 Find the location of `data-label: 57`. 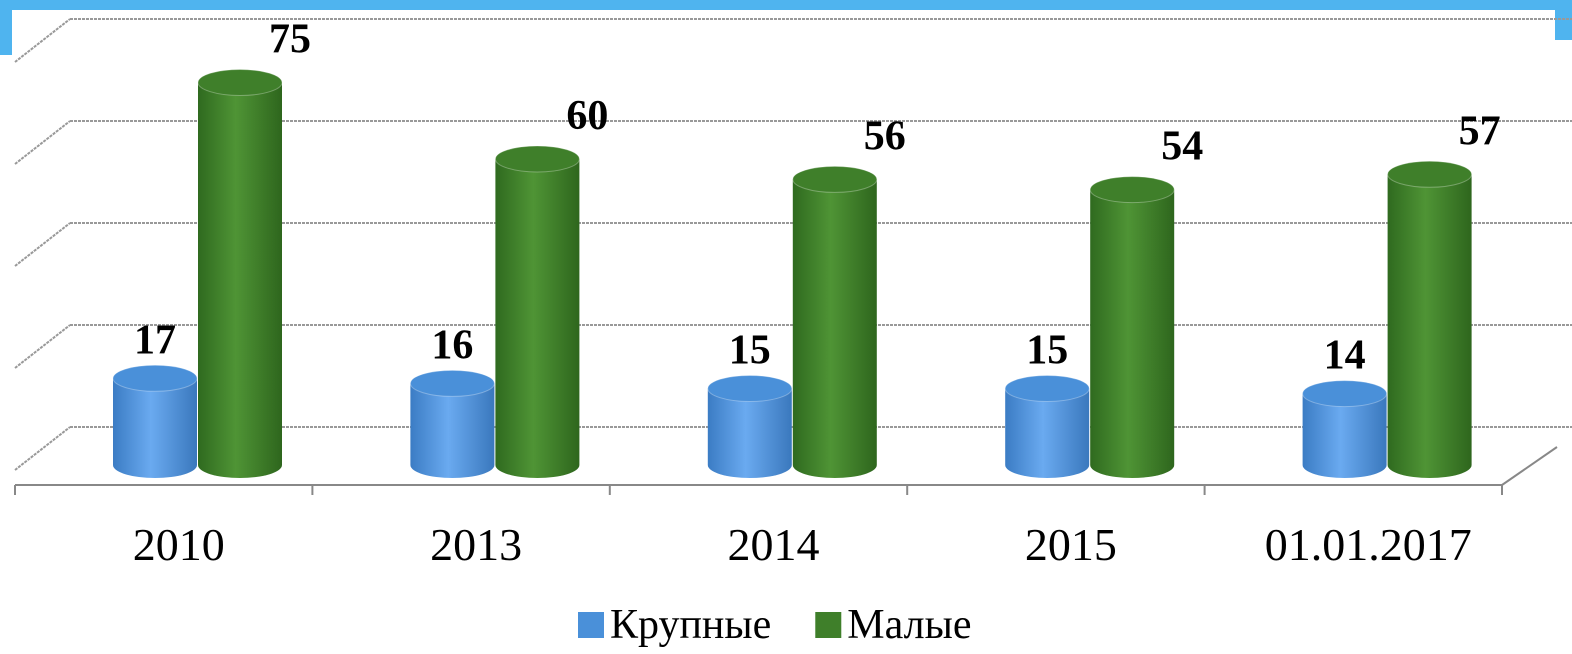

data-label: 57 is located at coordinates (1480, 131).